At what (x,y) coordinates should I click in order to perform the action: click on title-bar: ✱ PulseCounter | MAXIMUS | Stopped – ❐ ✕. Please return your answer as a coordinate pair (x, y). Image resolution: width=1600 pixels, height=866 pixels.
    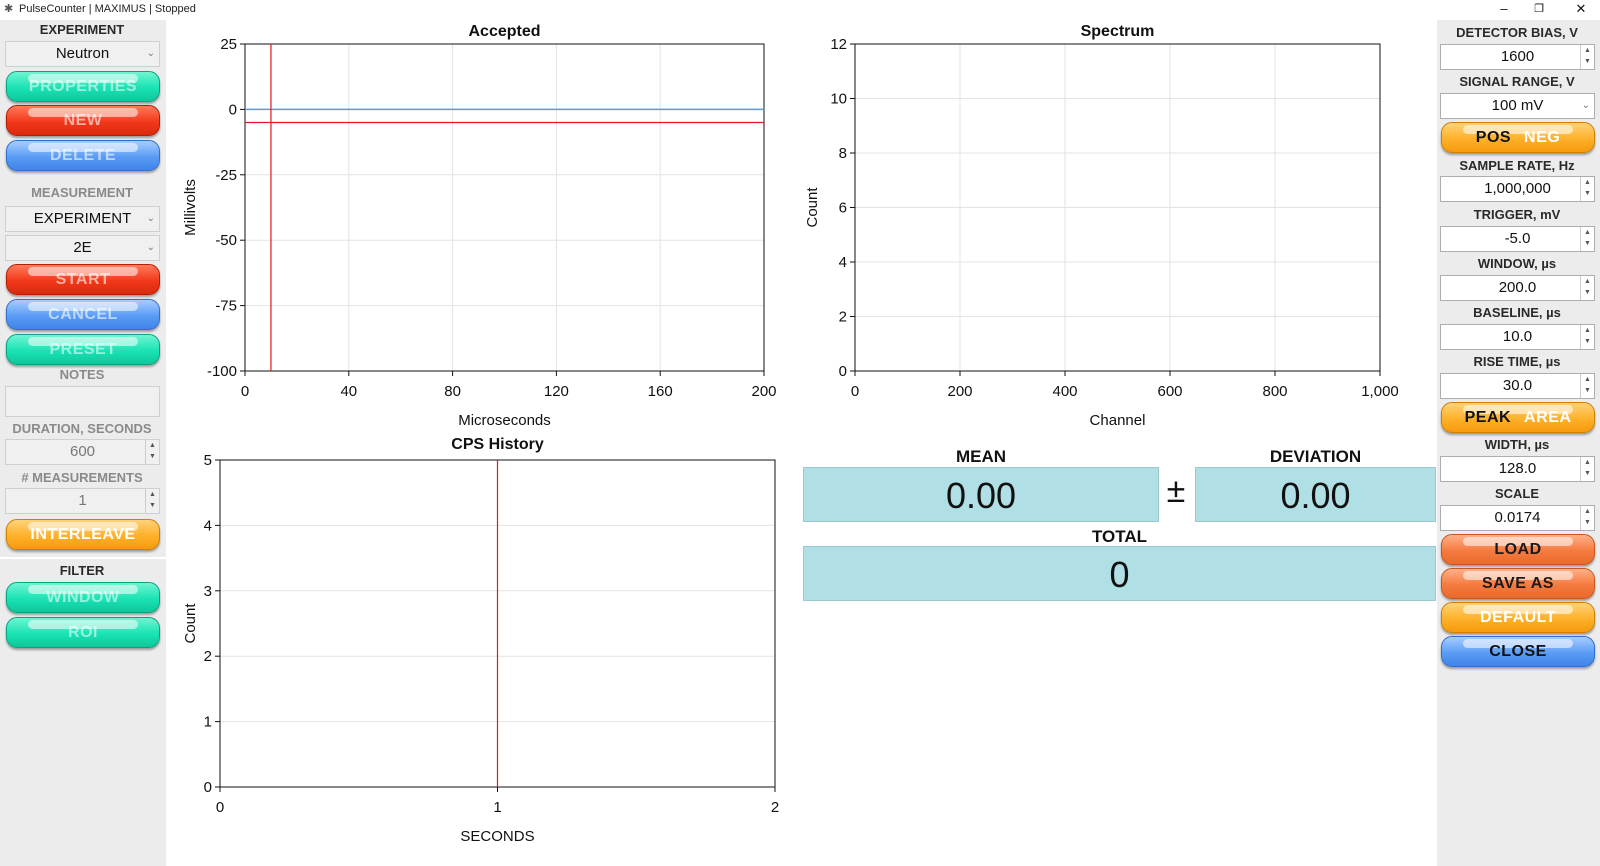
    Looking at the image, I should click on (800, 10).